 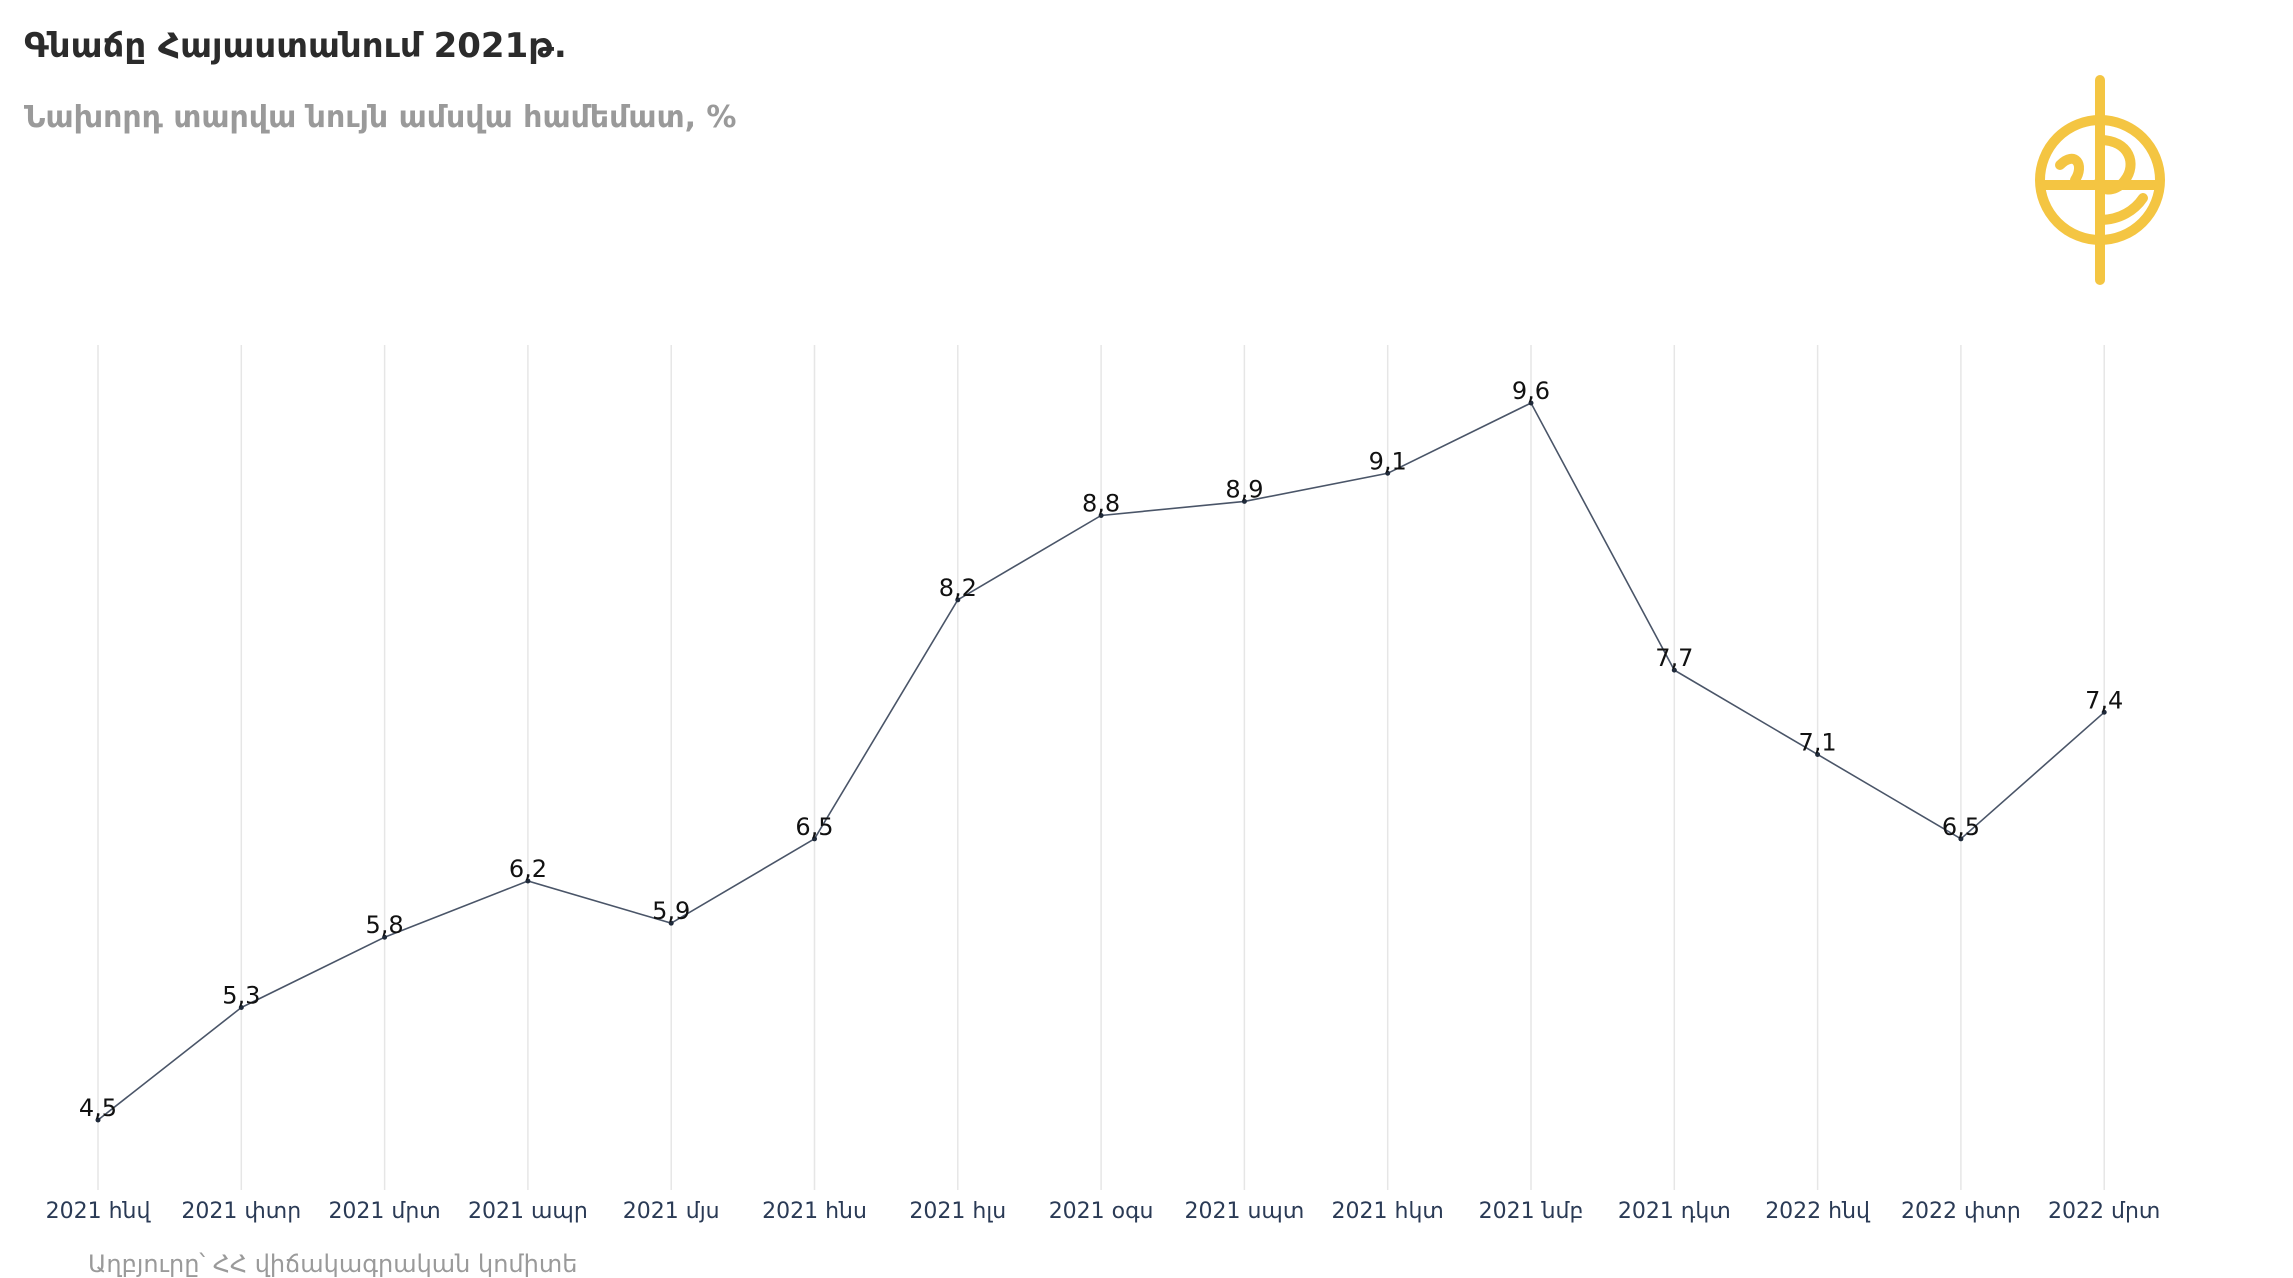 I want to click on data-label: 5,9, so click(x=671, y=911).